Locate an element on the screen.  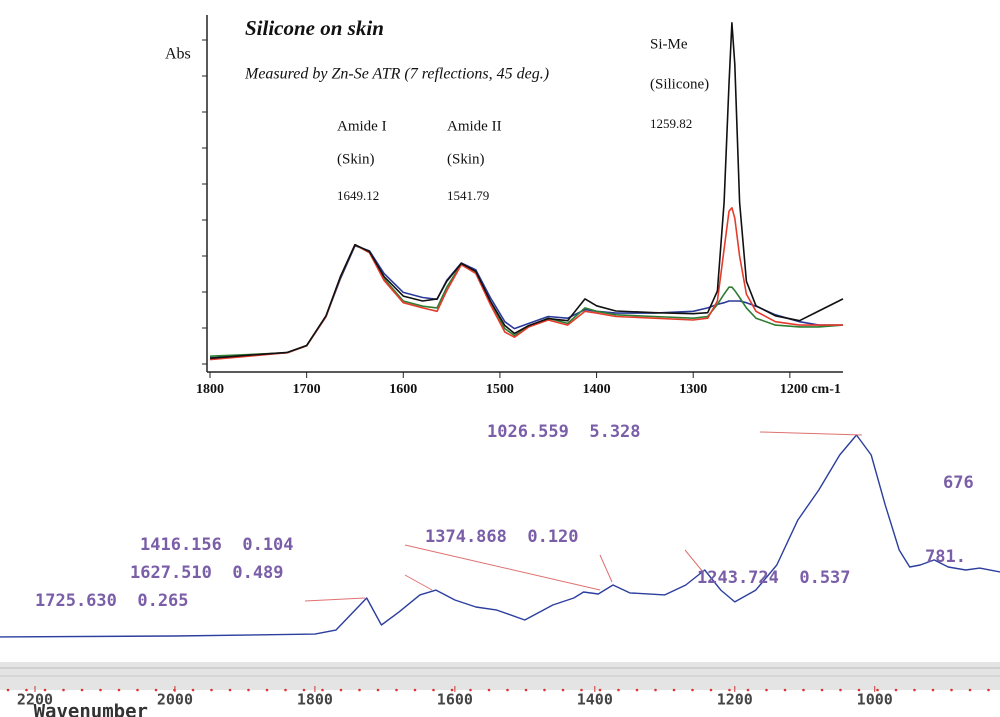
x-tick-label: 1700 is located at coordinates (307, 389).